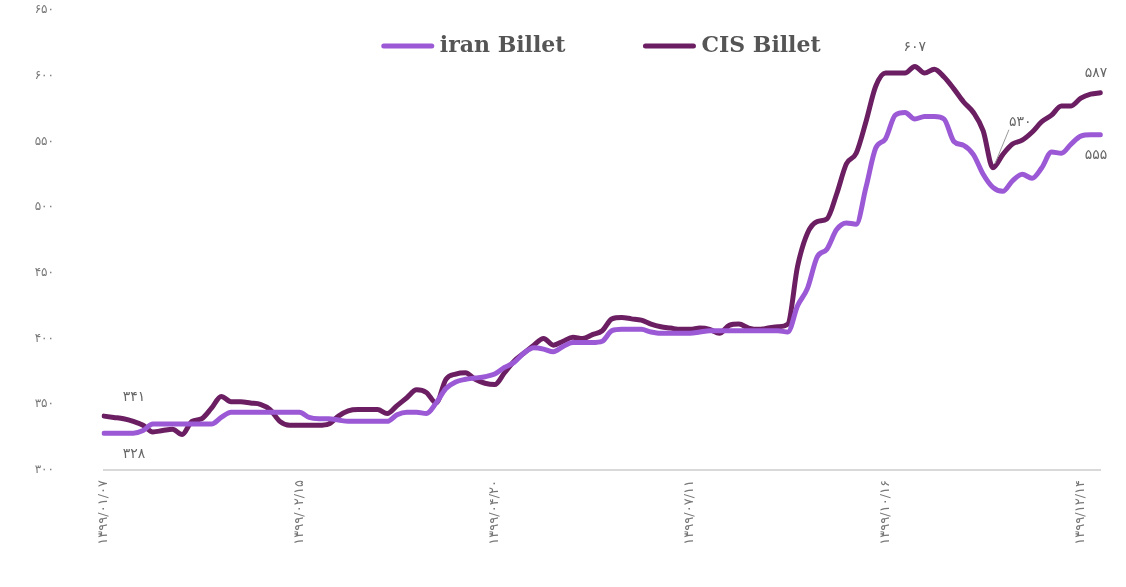 This screenshot has width=1126, height=587. I want to click on data-label: ۵۵۵, so click(1096, 154).